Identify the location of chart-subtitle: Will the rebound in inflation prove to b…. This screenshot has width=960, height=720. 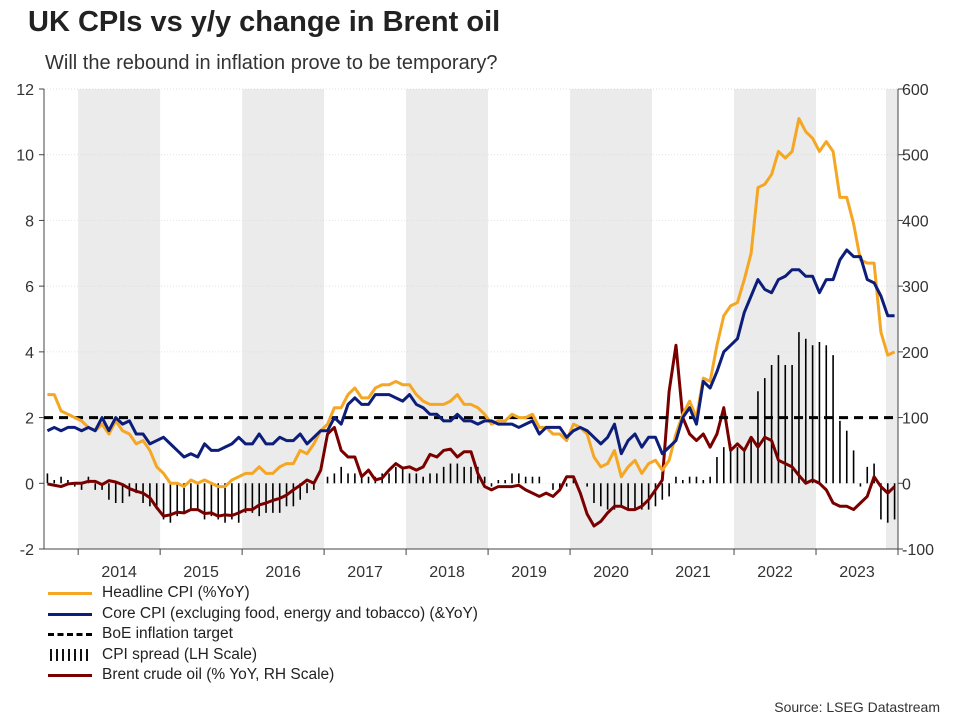
(271, 63).